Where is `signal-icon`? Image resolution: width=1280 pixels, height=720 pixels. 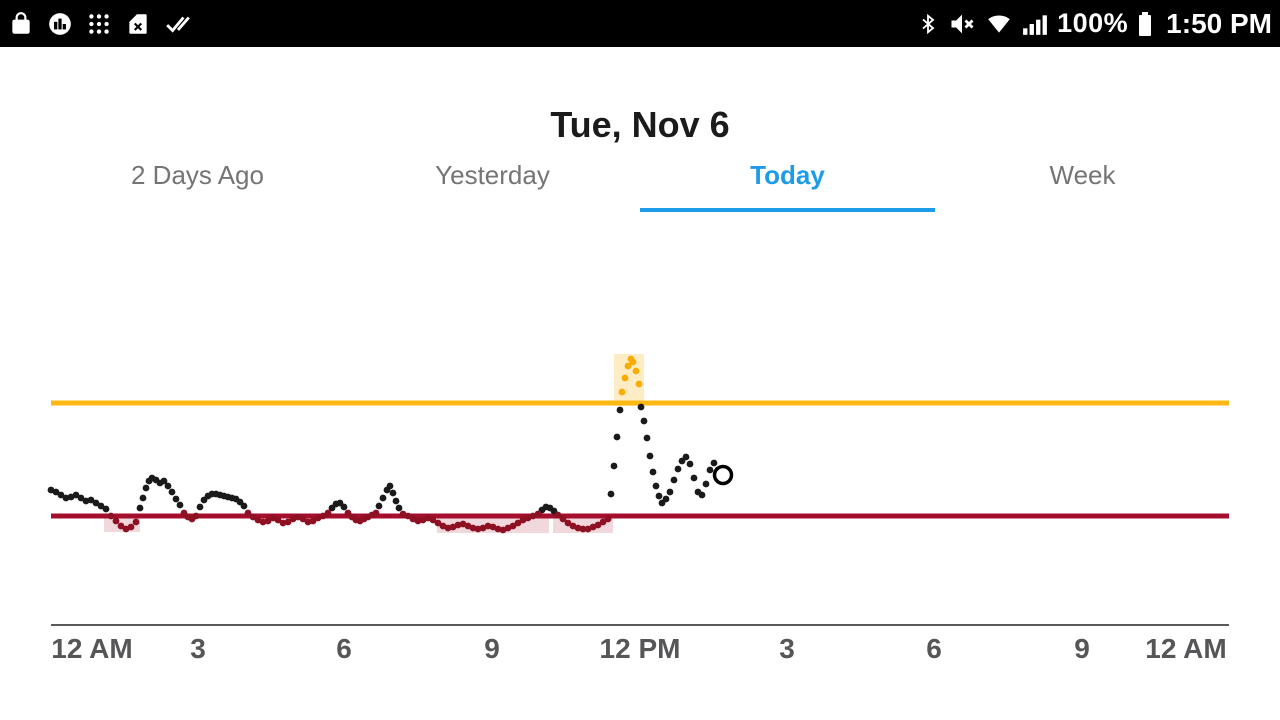
signal-icon is located at coordinates (1035, 24).